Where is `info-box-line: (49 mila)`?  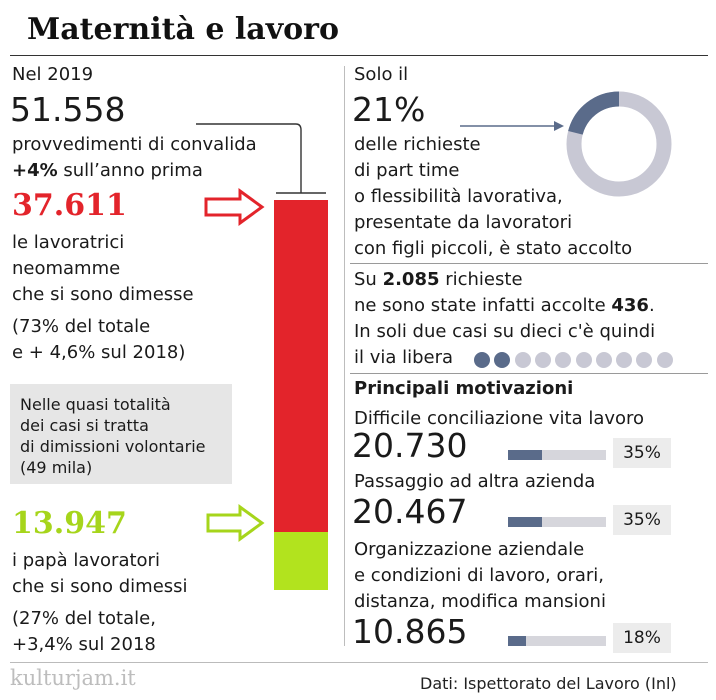 info-box-line: (49 mila) is located at coordinates (56, 467).